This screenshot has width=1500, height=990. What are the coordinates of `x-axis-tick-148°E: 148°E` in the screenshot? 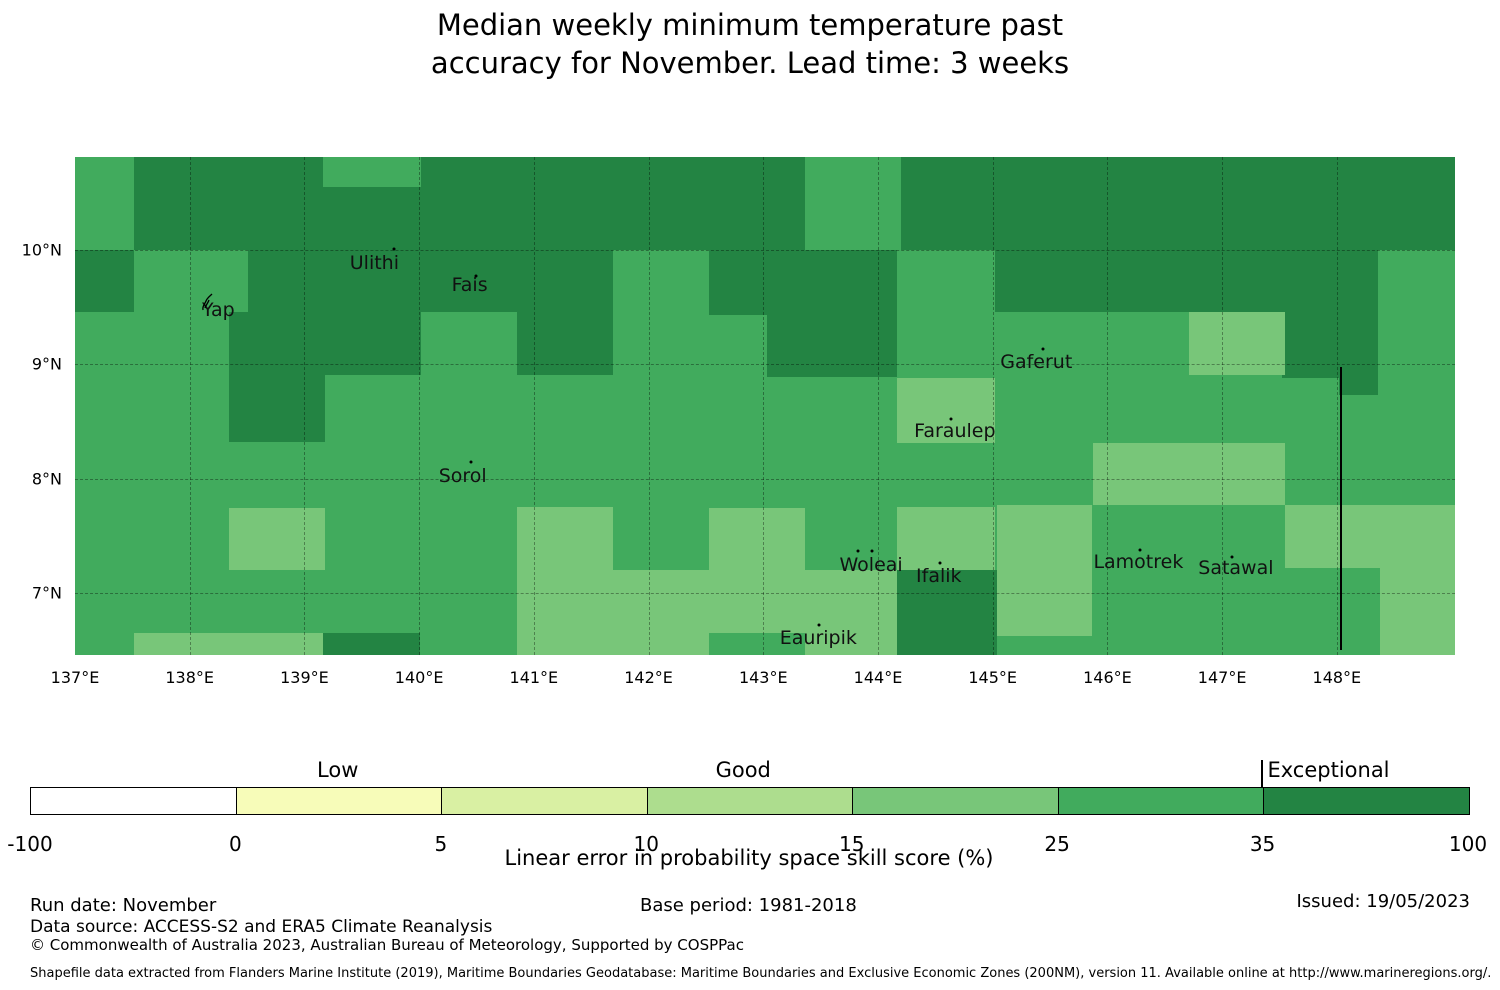 It's located at (1337, 677).